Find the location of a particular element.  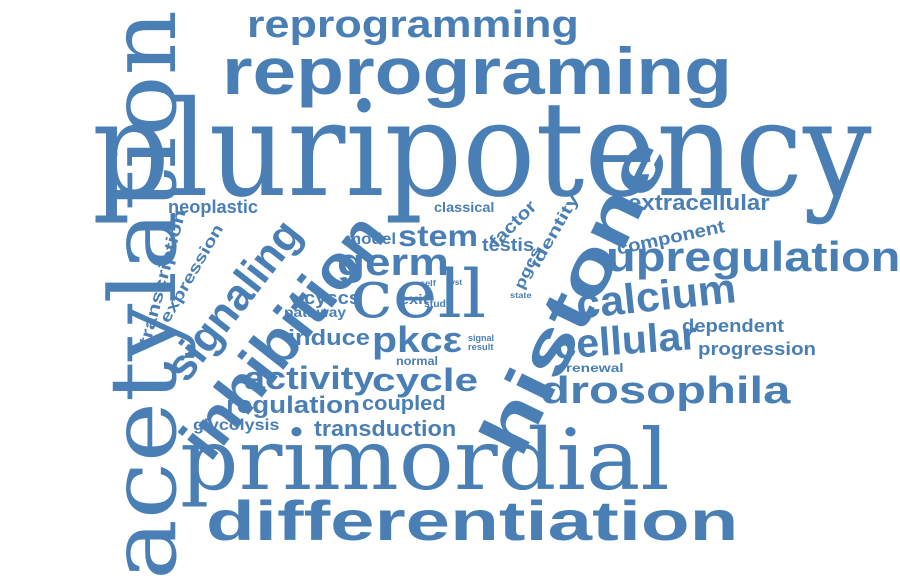

word-progression: progression is located at coordinates (757, 349).